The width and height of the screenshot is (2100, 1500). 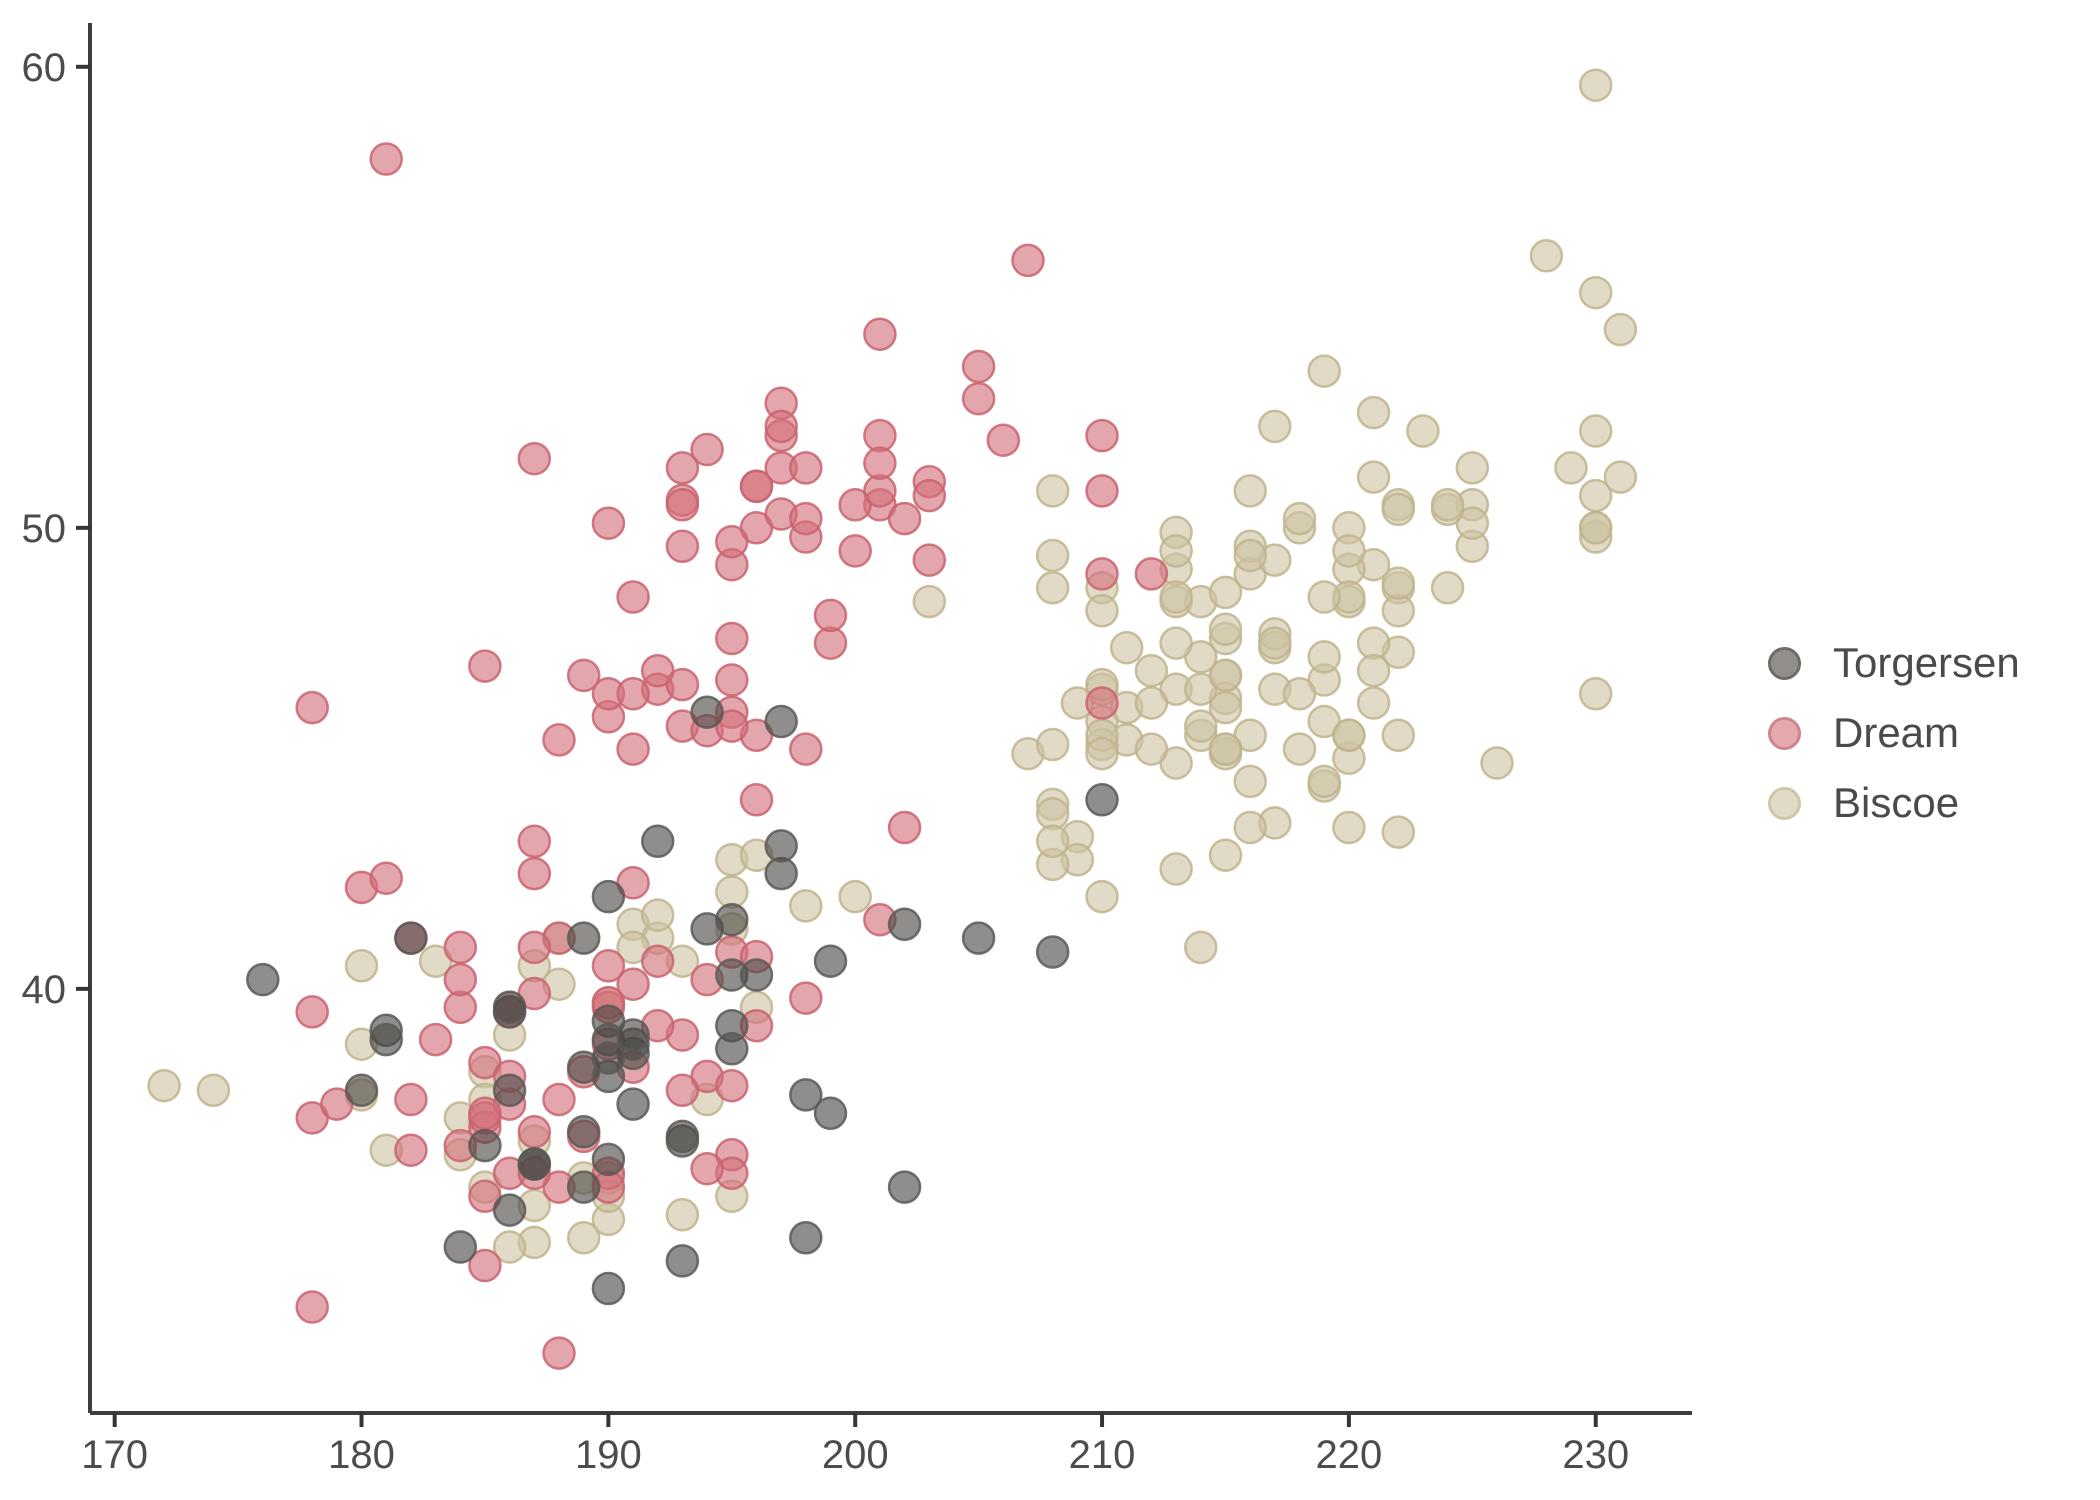 I want to click on legend-label-torgersen: Torgersen, so click(x=1926, y=662).